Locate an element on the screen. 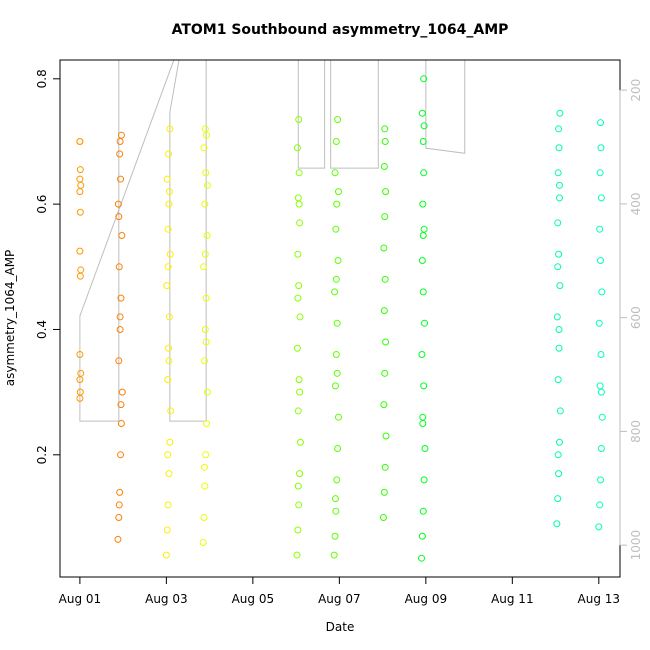  y-tick-label: 0.8 is located at coordinates (42, 78).